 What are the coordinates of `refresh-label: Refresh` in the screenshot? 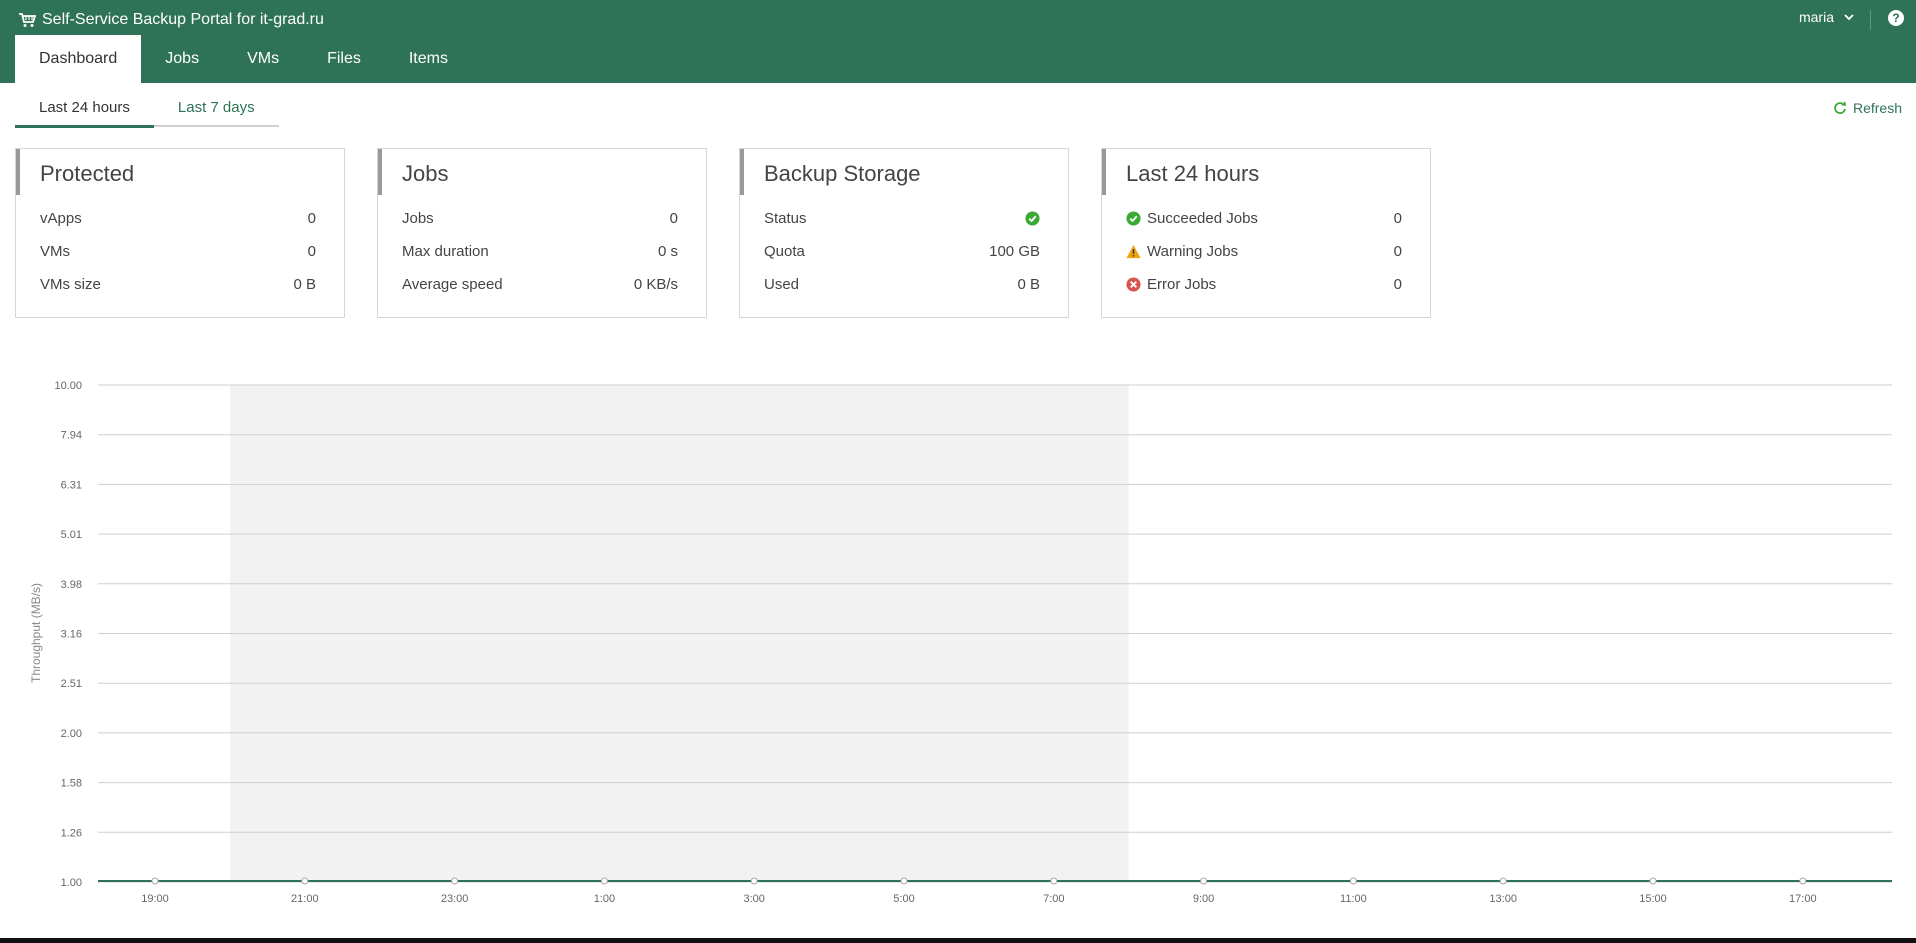 It's located at (1877, 108).